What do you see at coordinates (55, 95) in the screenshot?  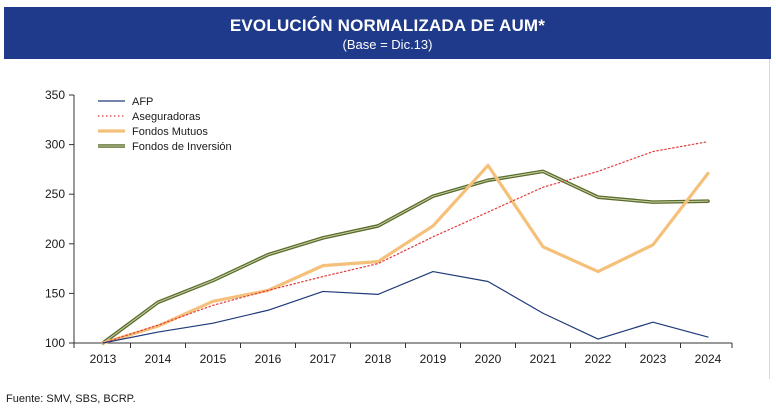 I see `y-tick-label: 350` at bounding box center [55, 95].